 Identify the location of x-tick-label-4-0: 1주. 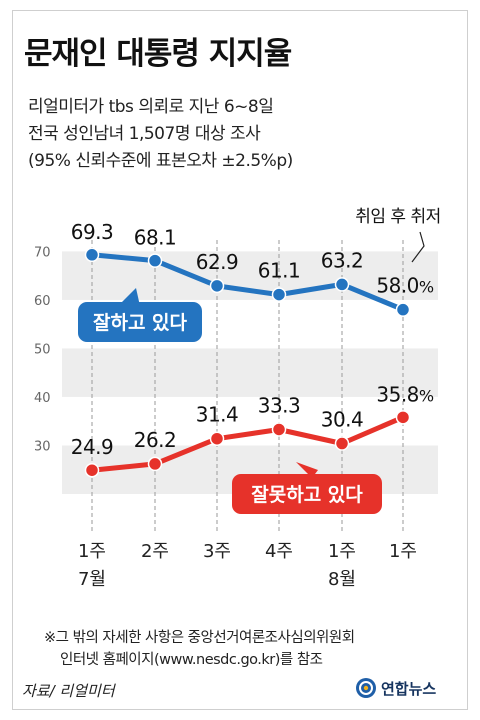
(342, 551).